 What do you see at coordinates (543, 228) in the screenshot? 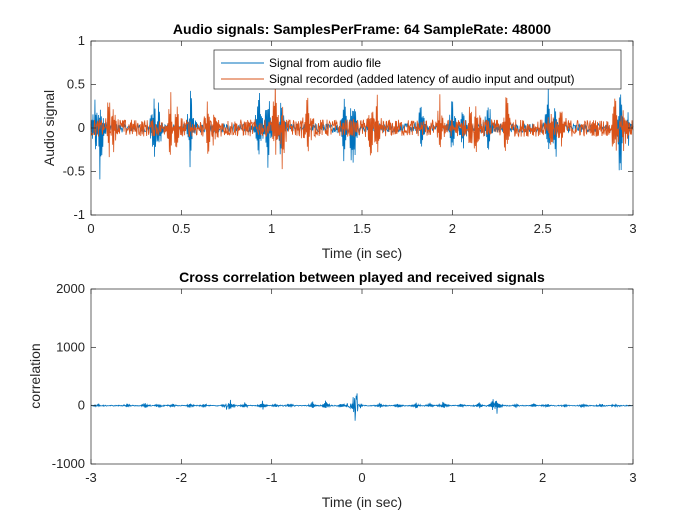
I see `audio-signals-x-tick-label: 2.5` at bounding box center [543, 228].